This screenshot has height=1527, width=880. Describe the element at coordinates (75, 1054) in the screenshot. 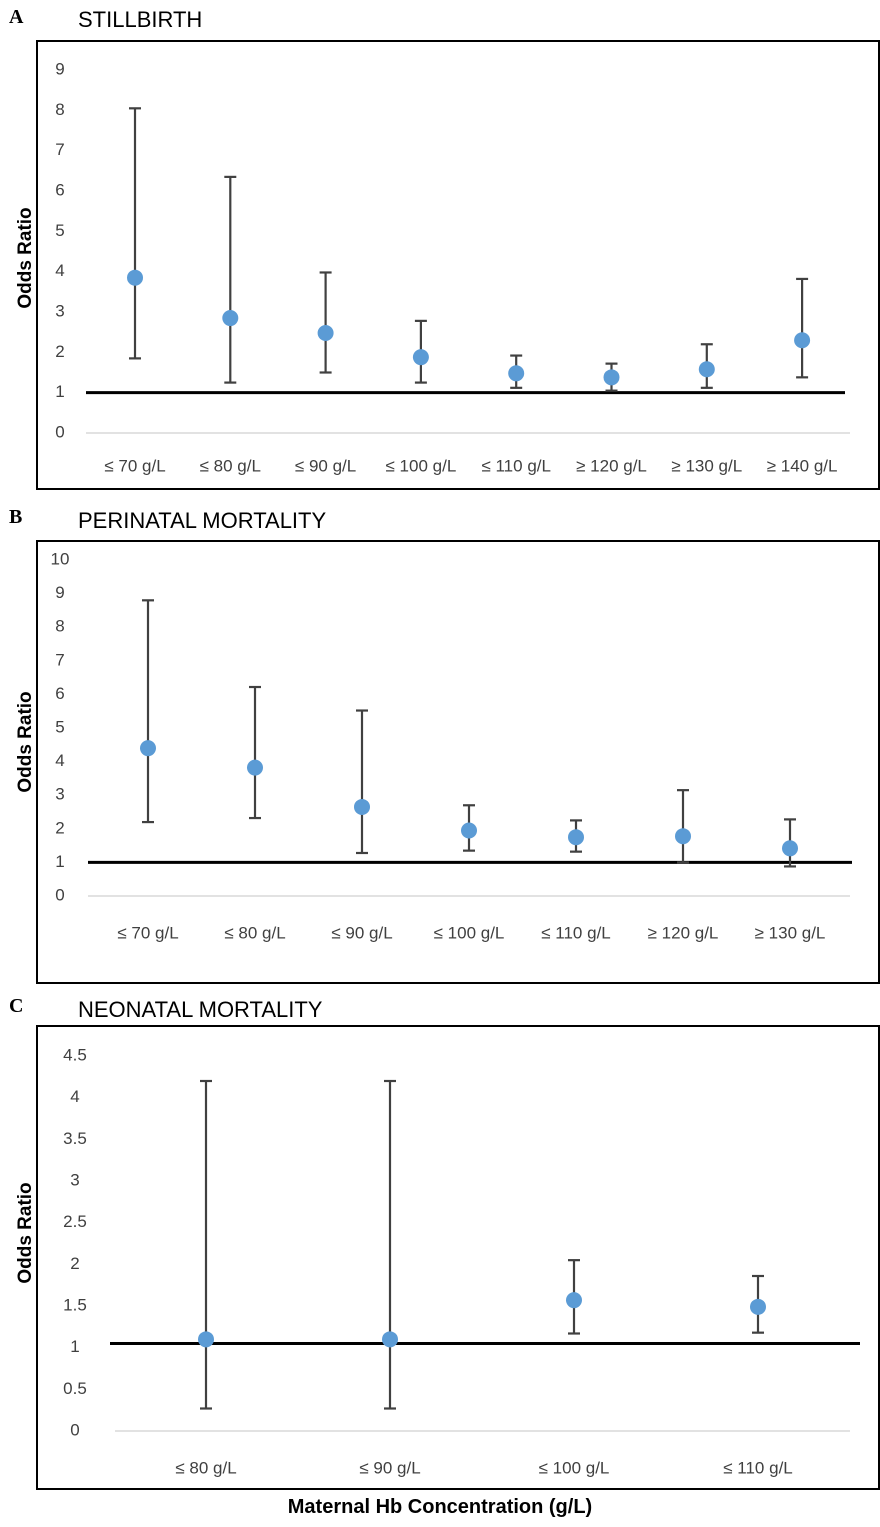

I see `panel-c-y-tick-label: 4.5` at that location.